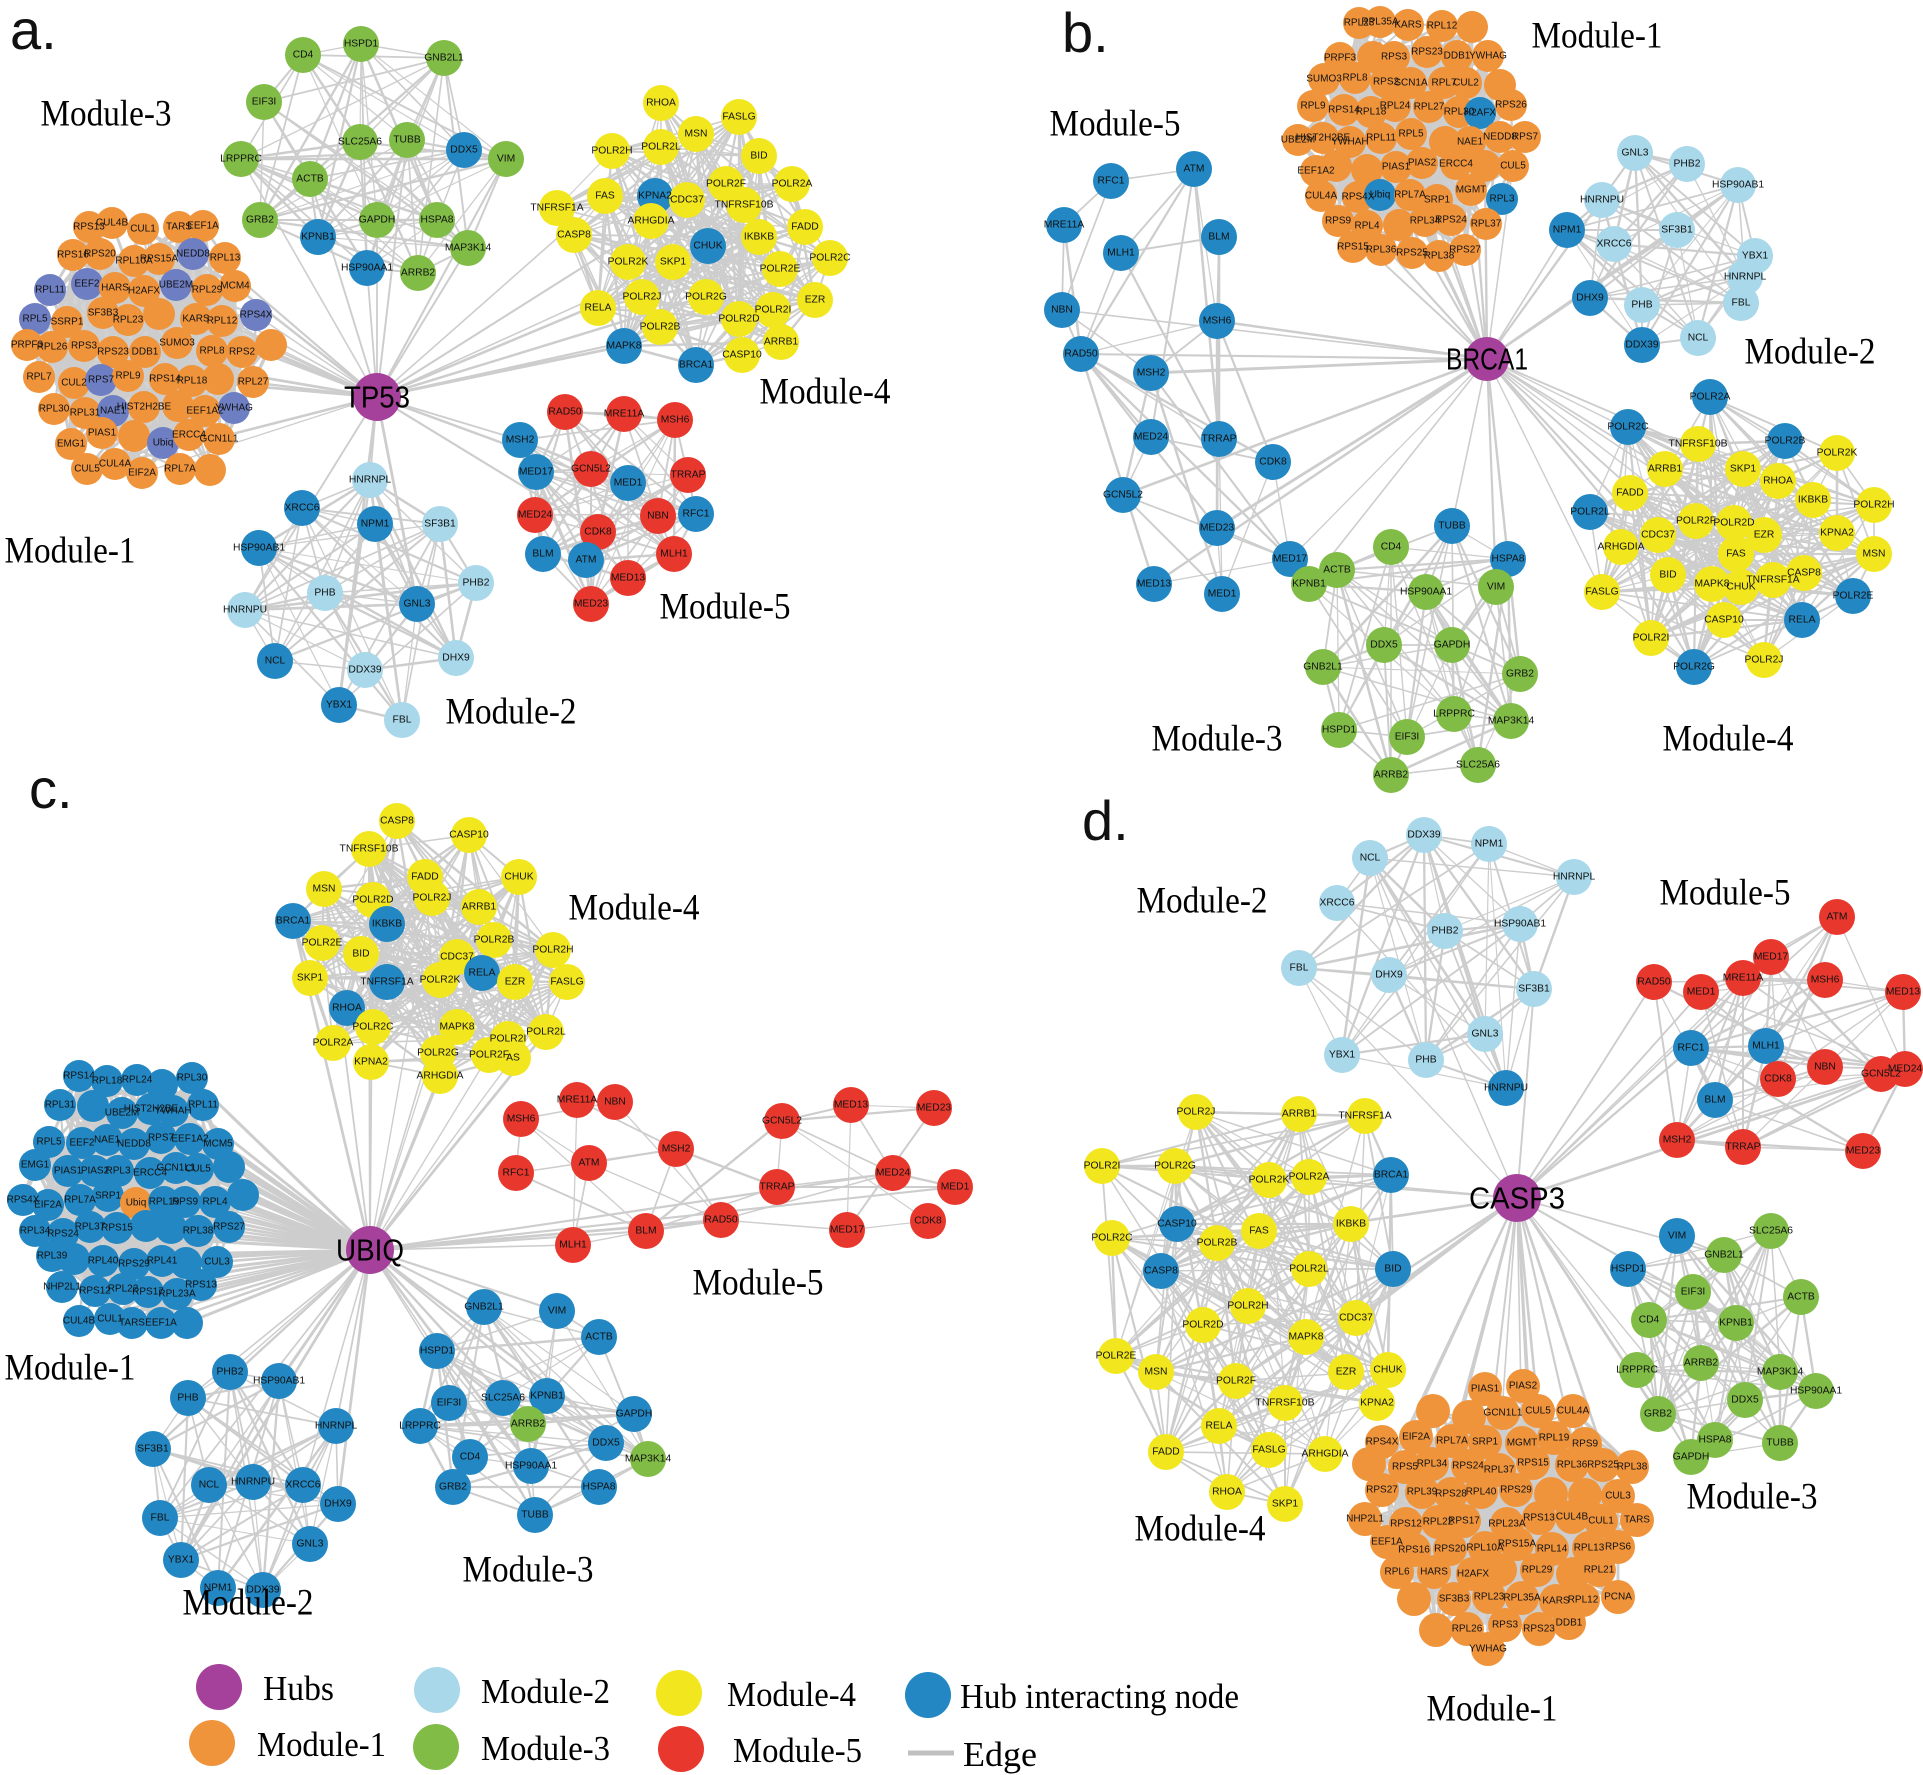  I want to click on svg-text: RPS6, so click(1618, 1547).